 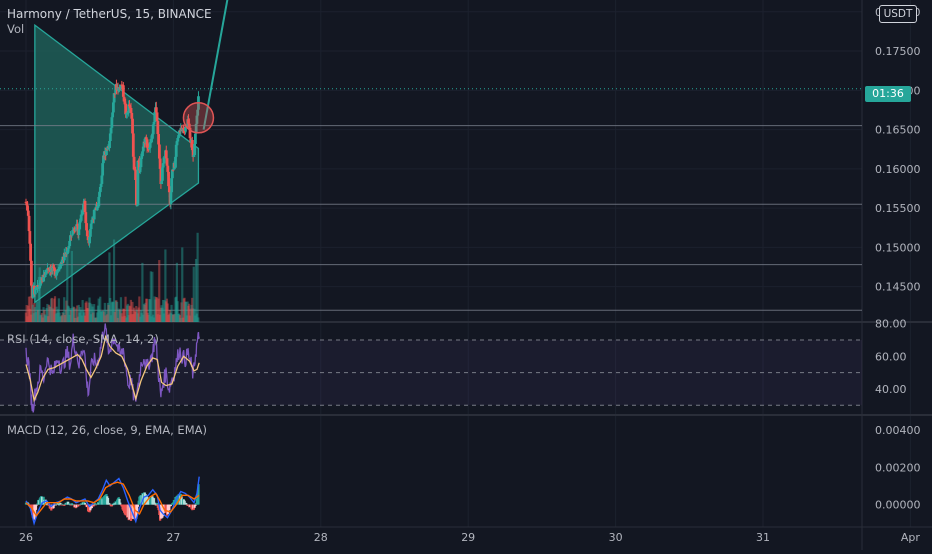 What do you see at coordinates (321, 537) in the screenshot?
I see `date-tick-label: 28` at bounding box center [321, 537].